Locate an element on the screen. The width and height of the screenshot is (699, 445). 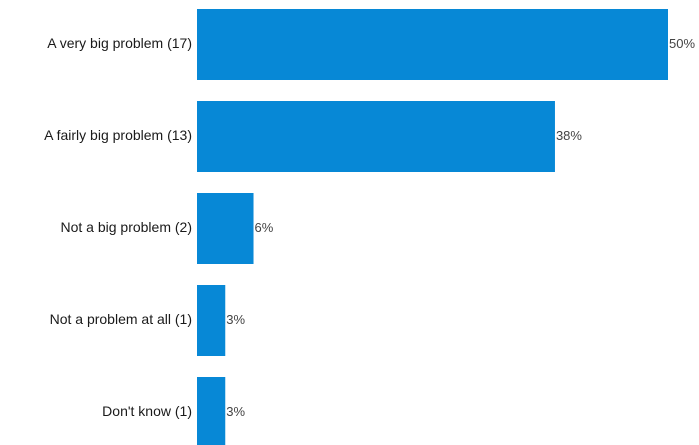
value-label: 6% is located at coordinates (264, 227).